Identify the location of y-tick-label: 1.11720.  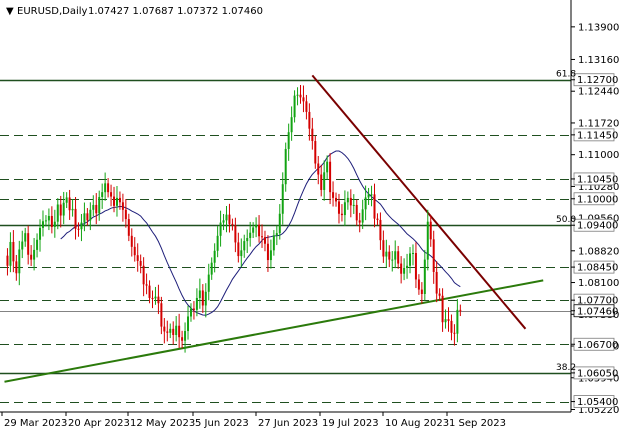
(598, 123).